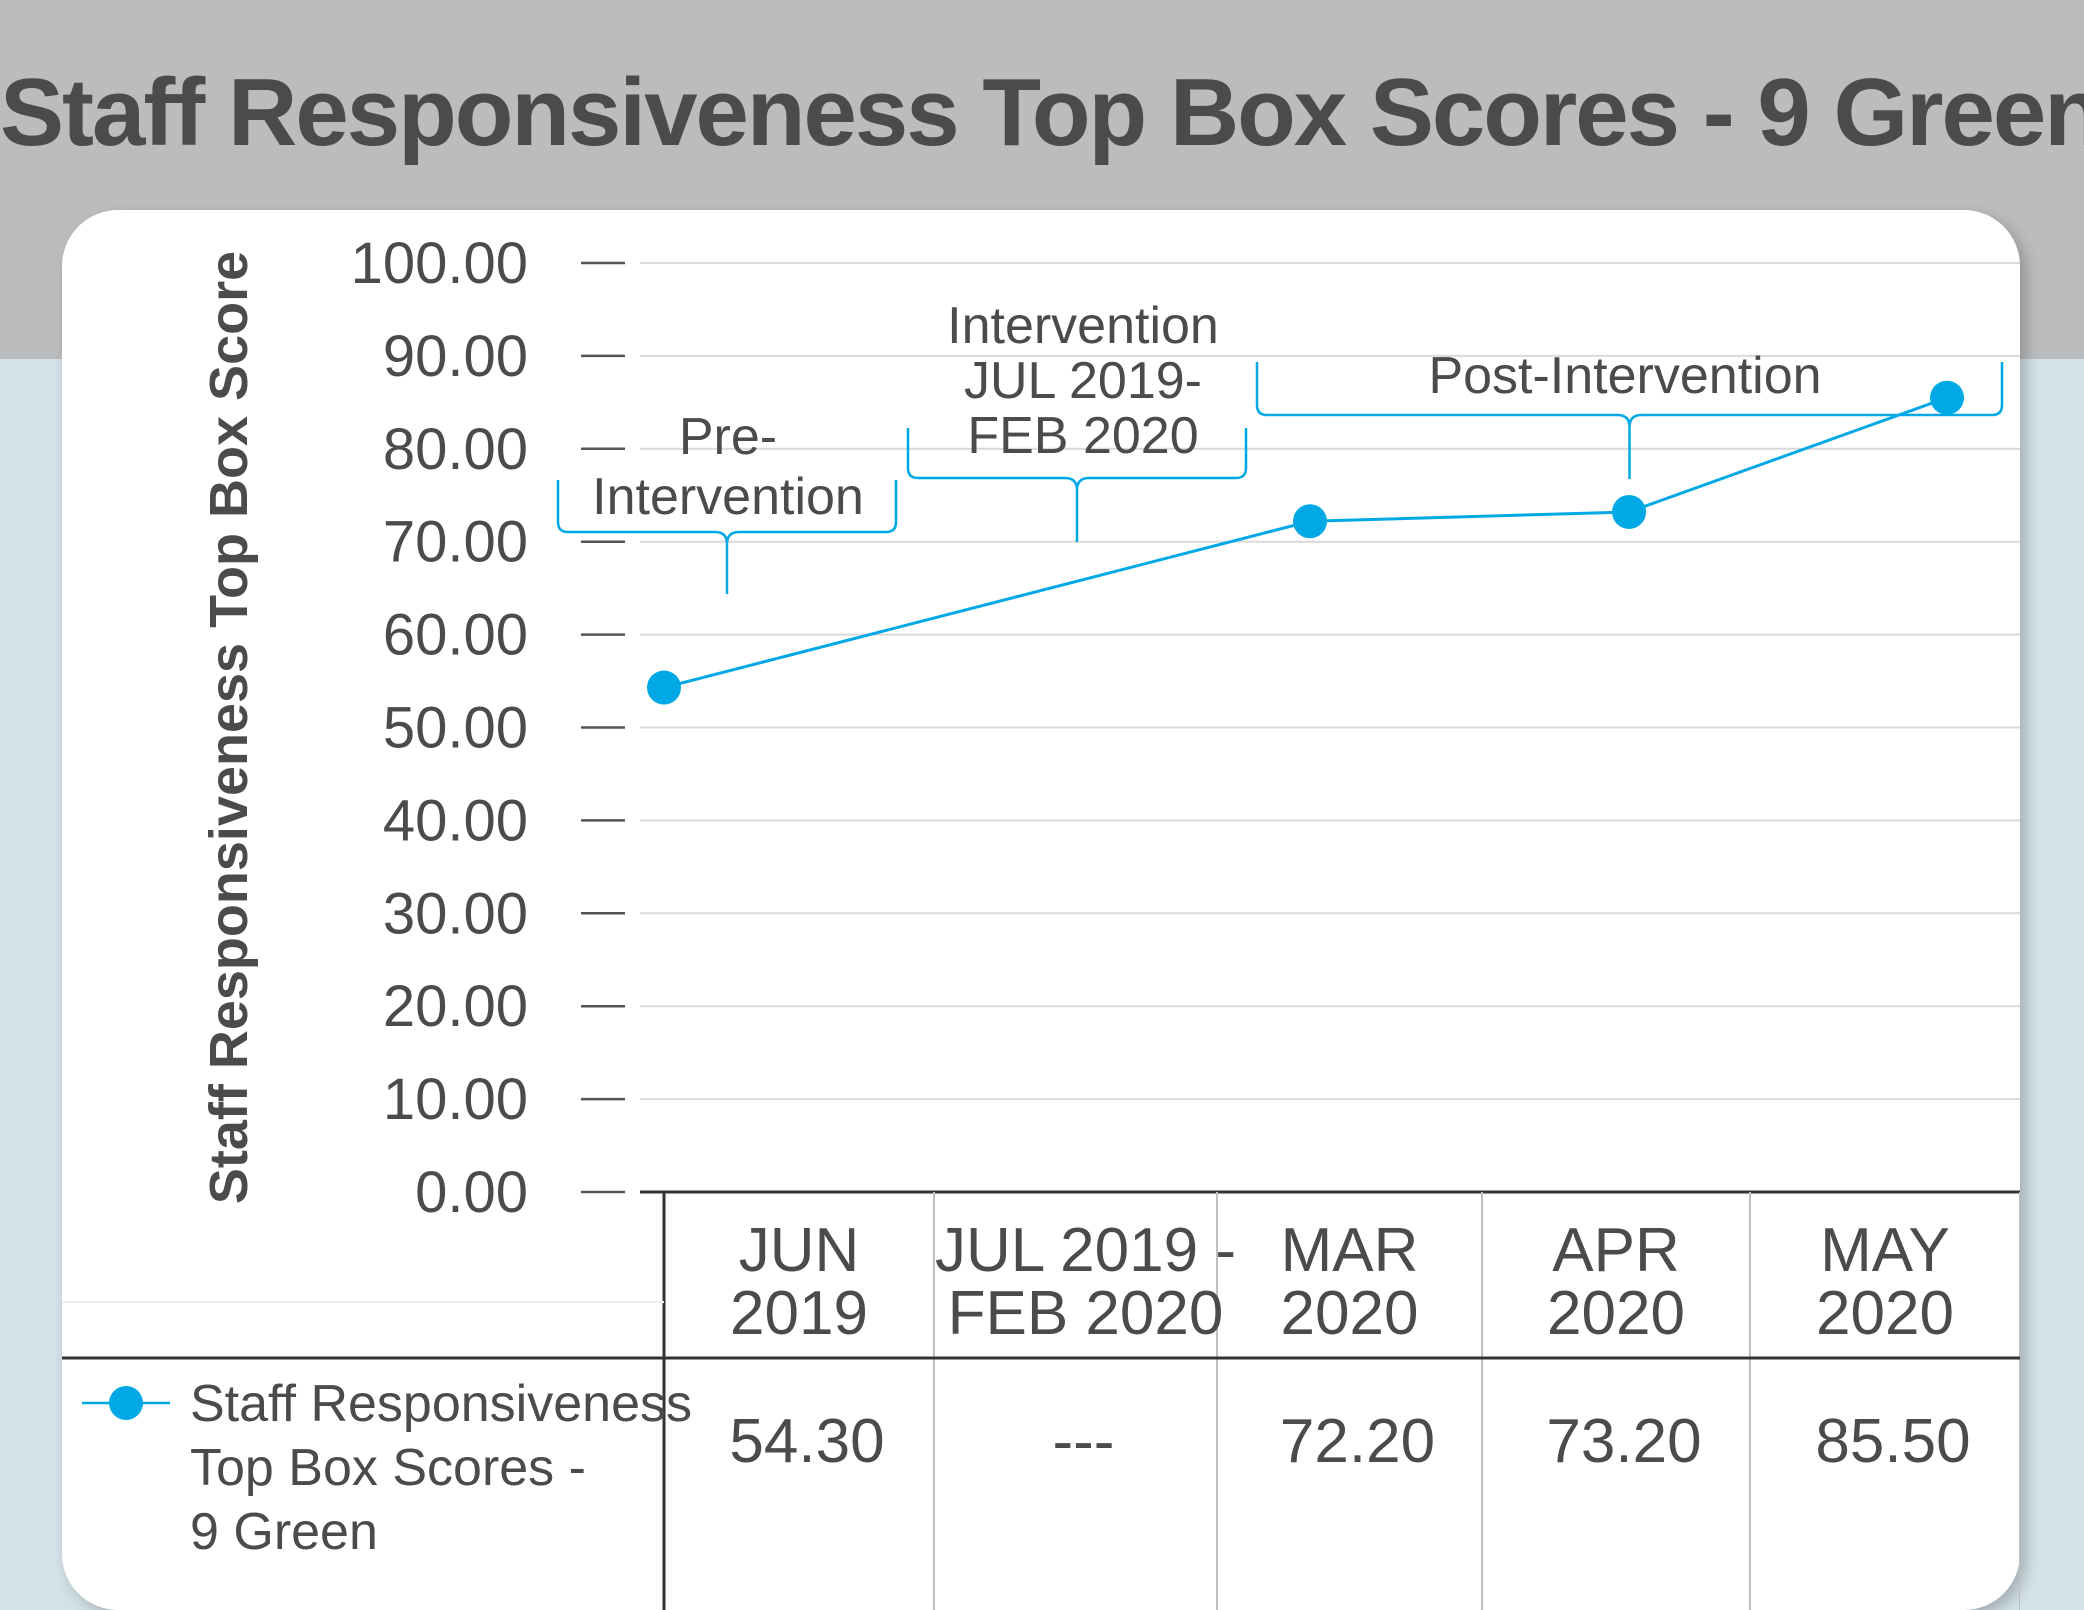 The width and height of the screenshot is (2084, 1610). What do you see at coordinates (471, 1192) in the screenshot?
I see `y-tick-label: 0.00` at bounding box center [471, 1192].